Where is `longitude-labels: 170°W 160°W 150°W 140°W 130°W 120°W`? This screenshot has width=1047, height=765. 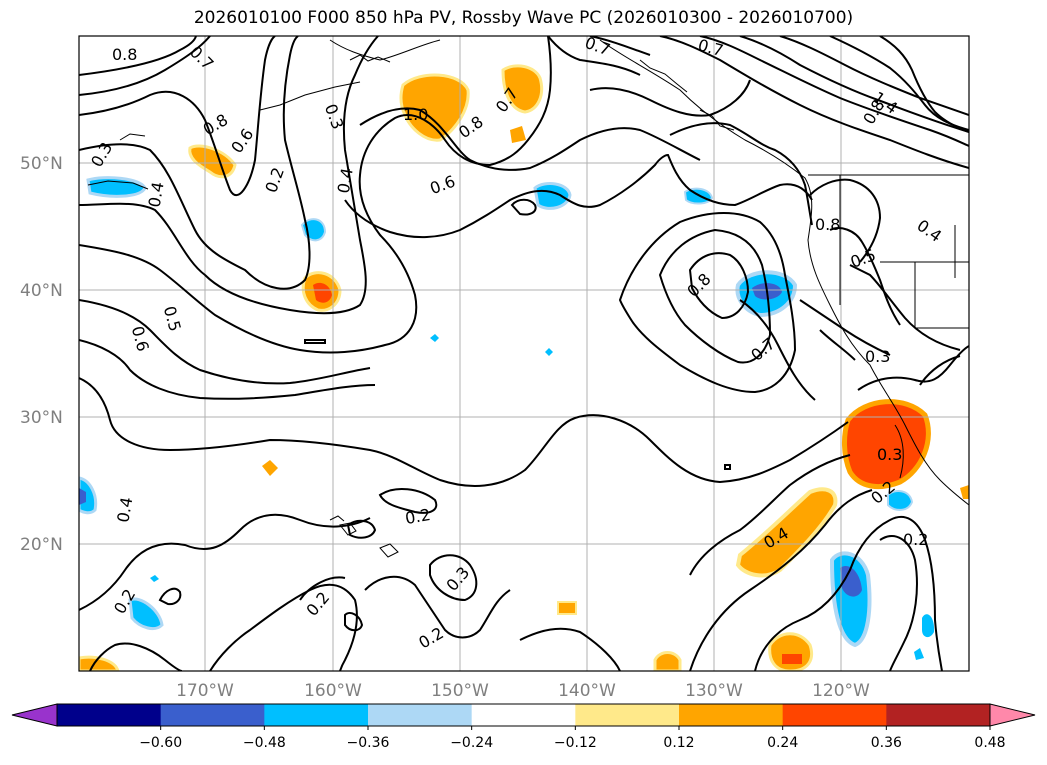
longitude-labels: 170°W 160°W 150°W 140°W 130°W 120°W is located at coordinates (523, 691).